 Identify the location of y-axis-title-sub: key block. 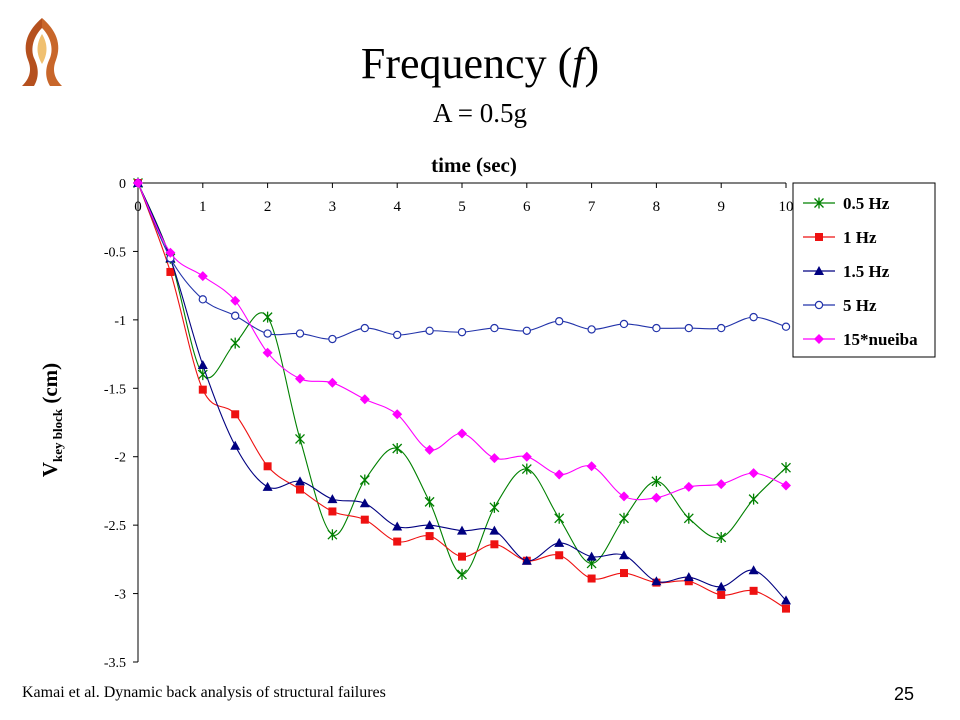
(57, 435).